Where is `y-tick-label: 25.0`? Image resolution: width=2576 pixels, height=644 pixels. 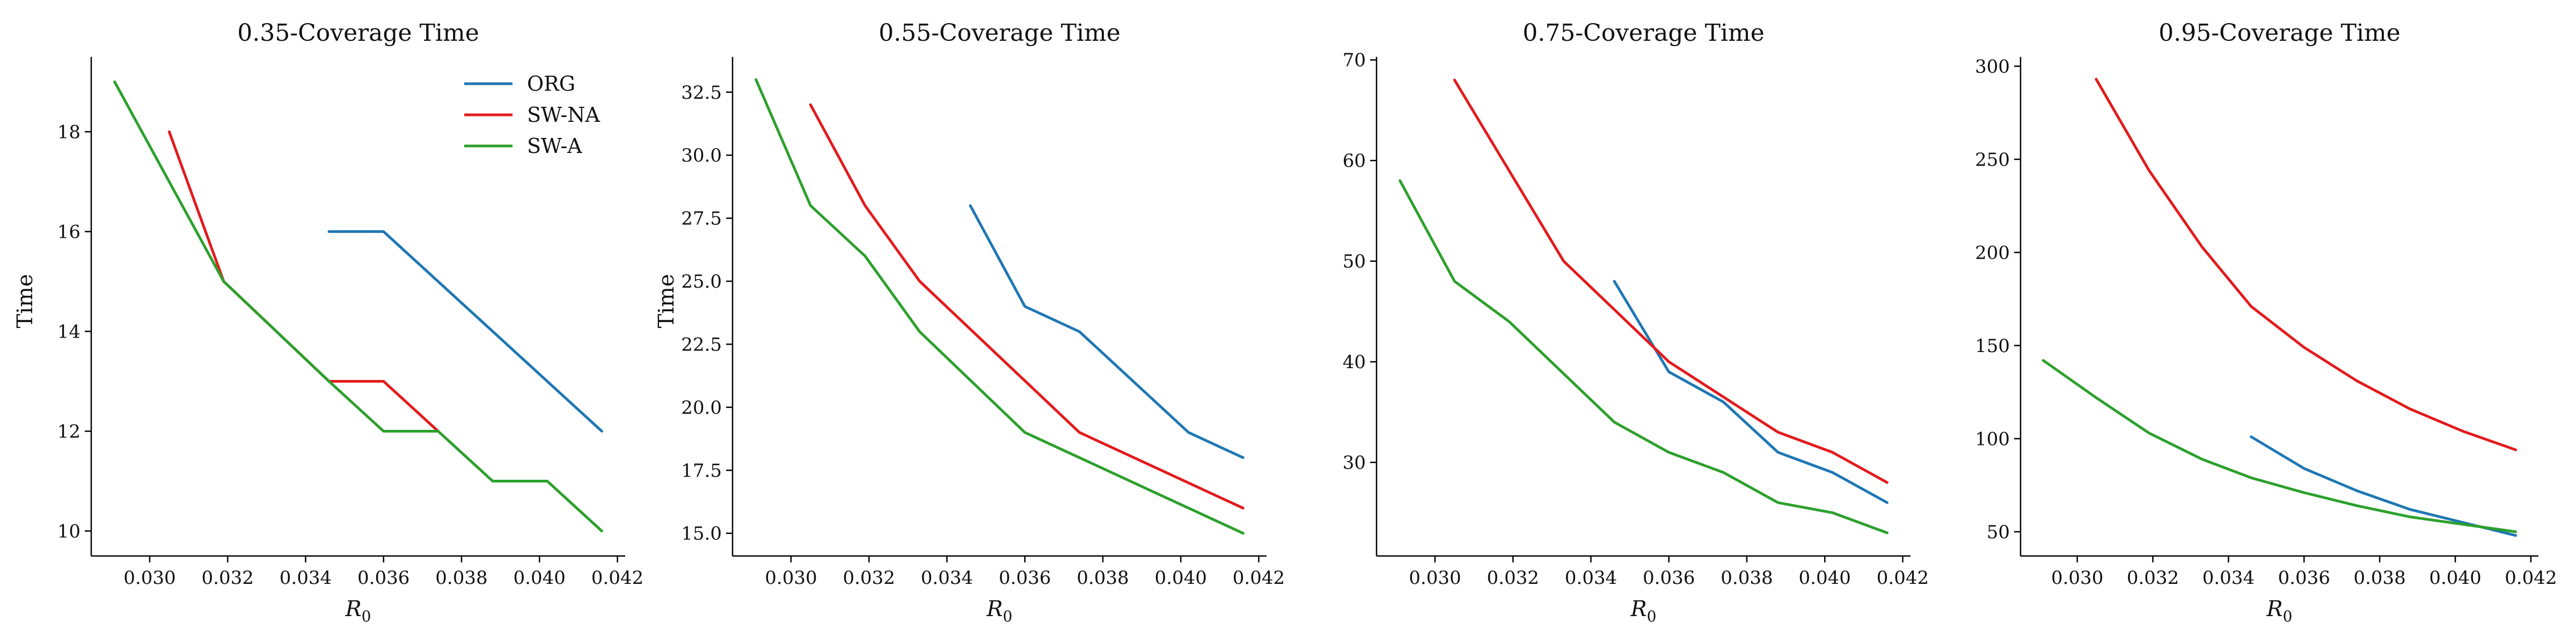 y-tick-label: 25.0 is located at coordinates (701, 281).